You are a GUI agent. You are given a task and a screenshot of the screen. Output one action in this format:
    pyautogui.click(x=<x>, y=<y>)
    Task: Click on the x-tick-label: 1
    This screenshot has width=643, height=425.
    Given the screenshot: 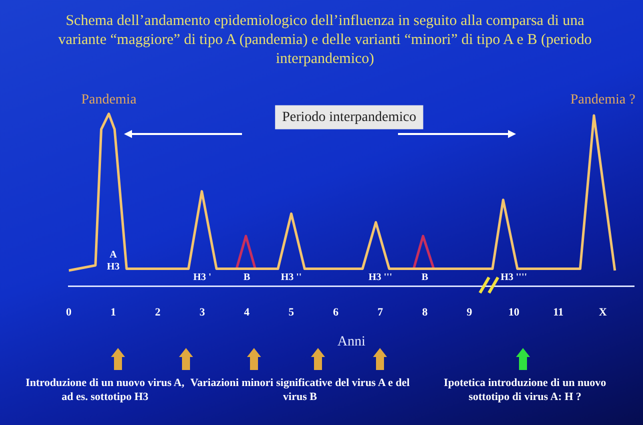 What is the action you would take?
    pyautogui.click(x=113, y=312)
    